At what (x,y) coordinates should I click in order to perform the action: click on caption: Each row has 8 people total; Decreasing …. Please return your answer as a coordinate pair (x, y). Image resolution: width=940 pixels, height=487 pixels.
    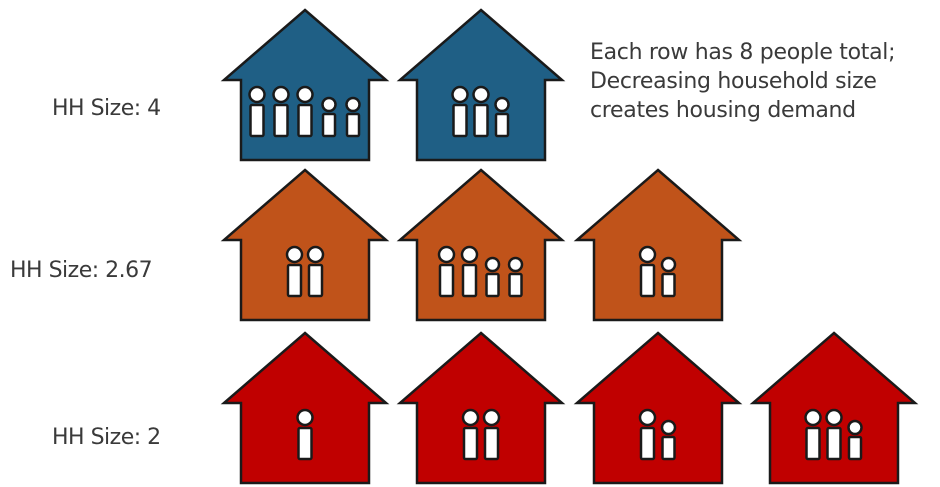
    Looking at the image, I should click on (742, 81).